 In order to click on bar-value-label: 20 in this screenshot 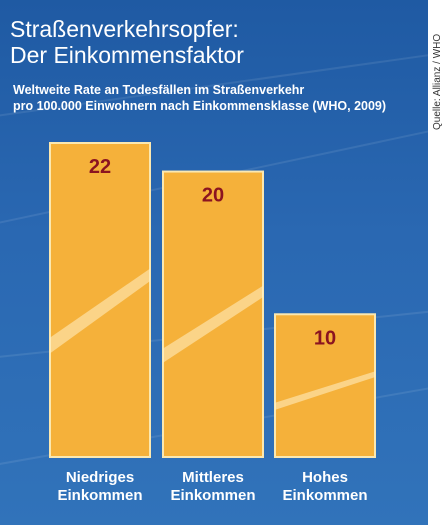, I will do `click(213, 196)`.